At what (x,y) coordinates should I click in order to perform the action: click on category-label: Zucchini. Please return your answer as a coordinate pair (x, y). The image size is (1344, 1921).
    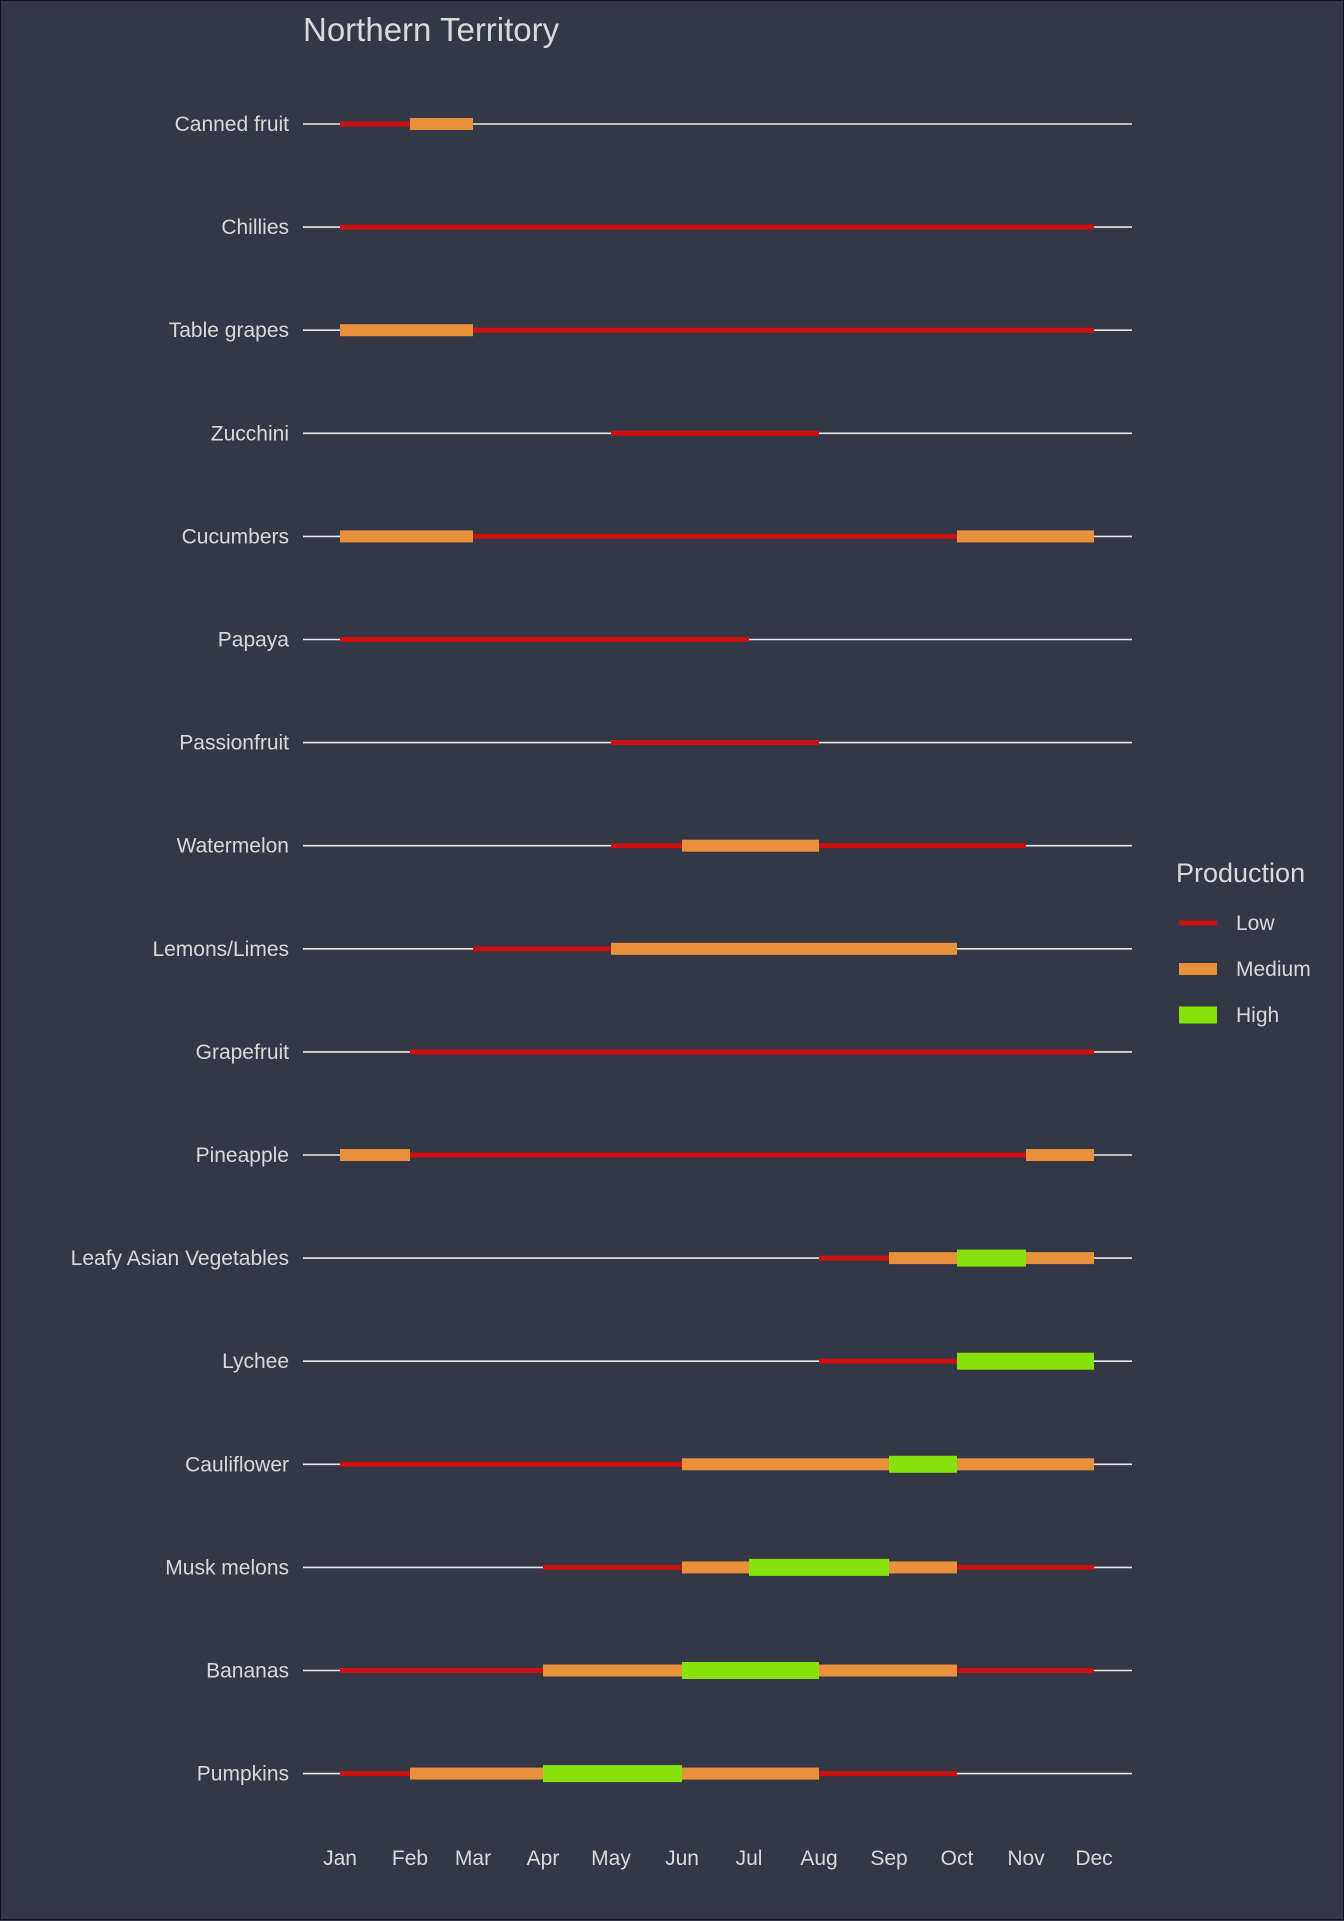
    Looking at the image, I should click on (250, 433).